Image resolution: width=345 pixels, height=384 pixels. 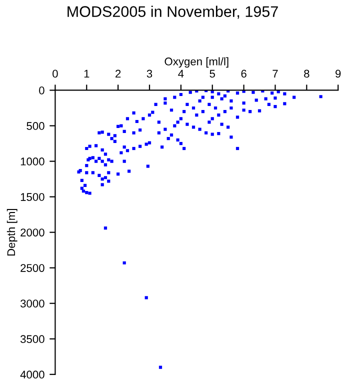 I want to click on x-tick-label: 0, so click(x=55, y=74).